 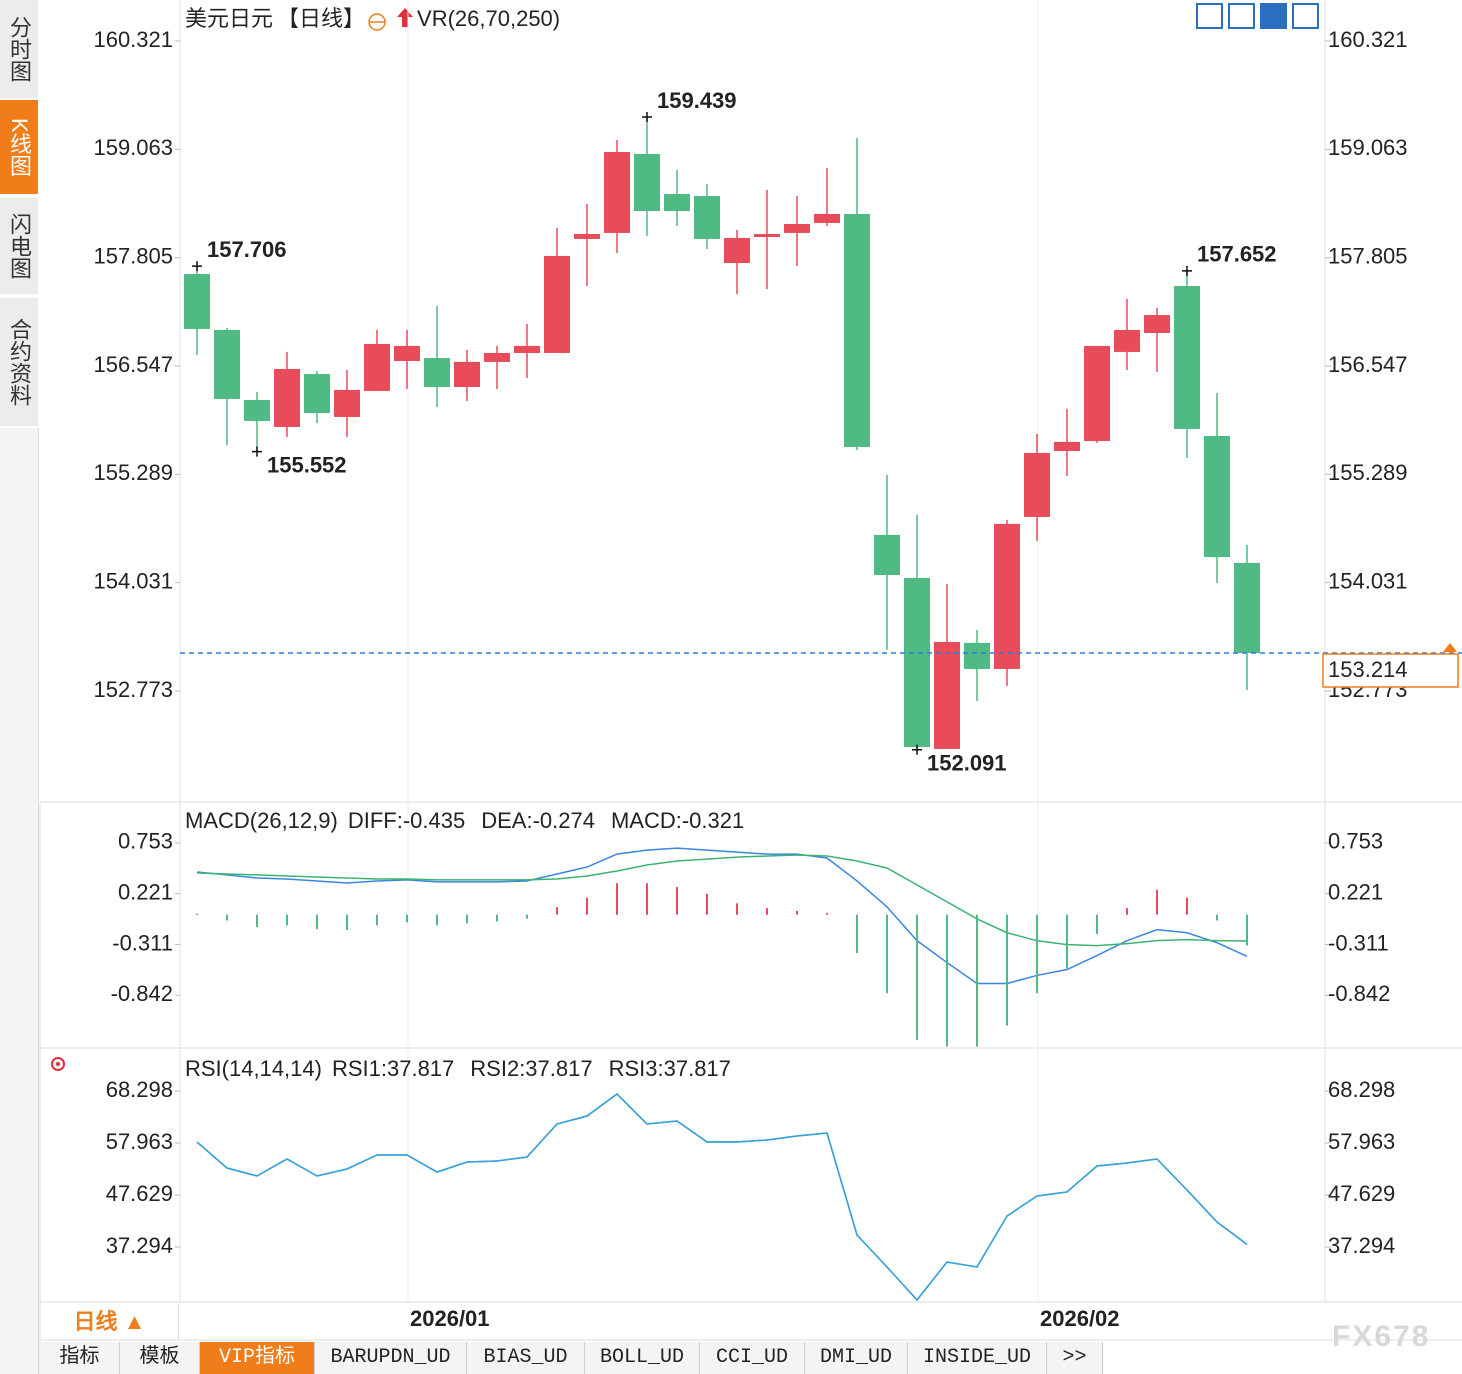 I want to click on extreme-label: 157.652, so click(x=1237, y=254).